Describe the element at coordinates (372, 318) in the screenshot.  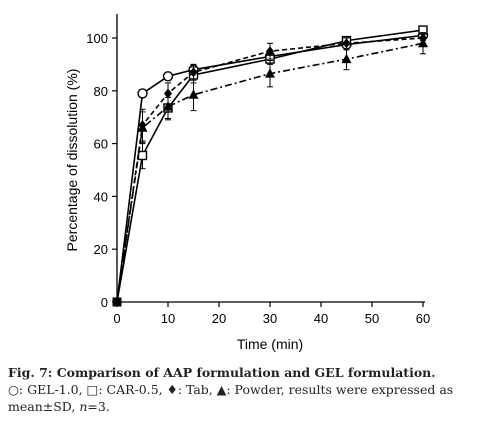
I see `x-tick-label-50: 50` at that location.